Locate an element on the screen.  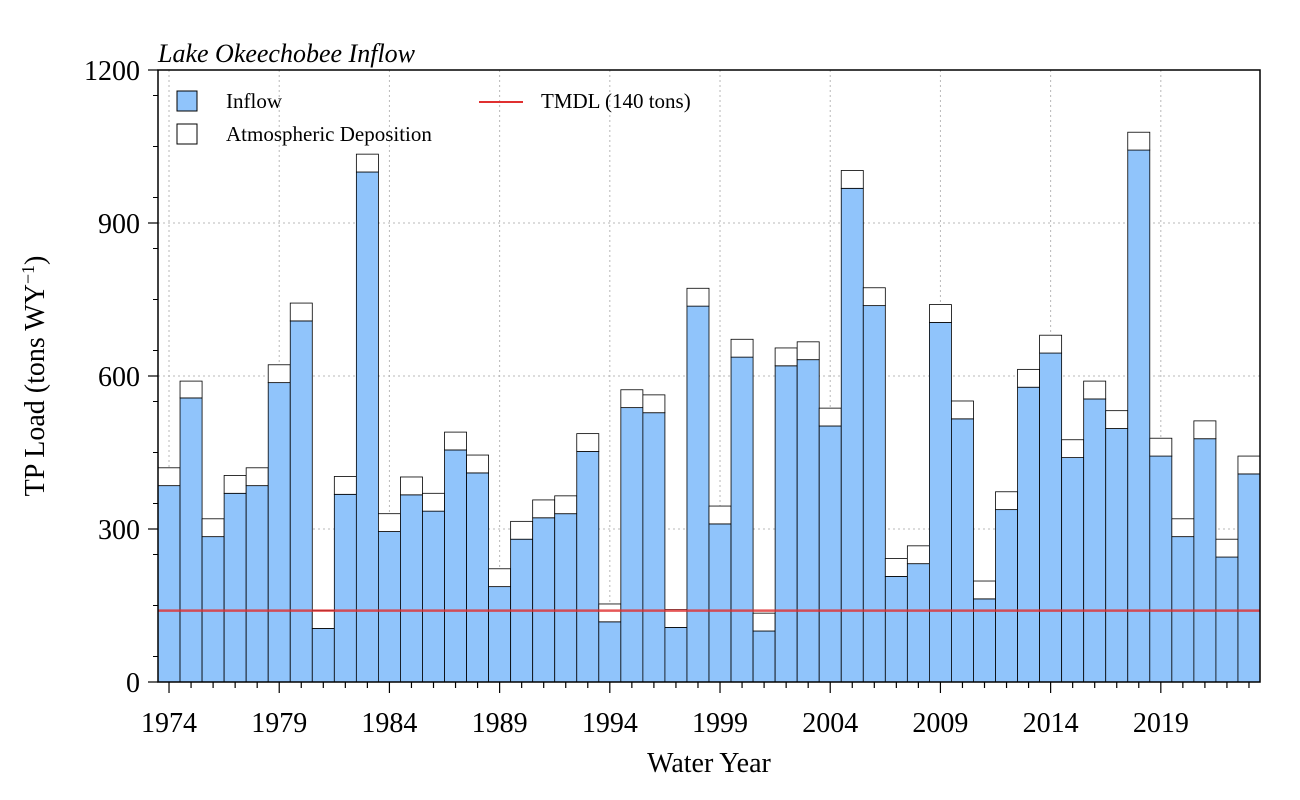
x-tick-label: 1974 is located at coordinates (169, 723).